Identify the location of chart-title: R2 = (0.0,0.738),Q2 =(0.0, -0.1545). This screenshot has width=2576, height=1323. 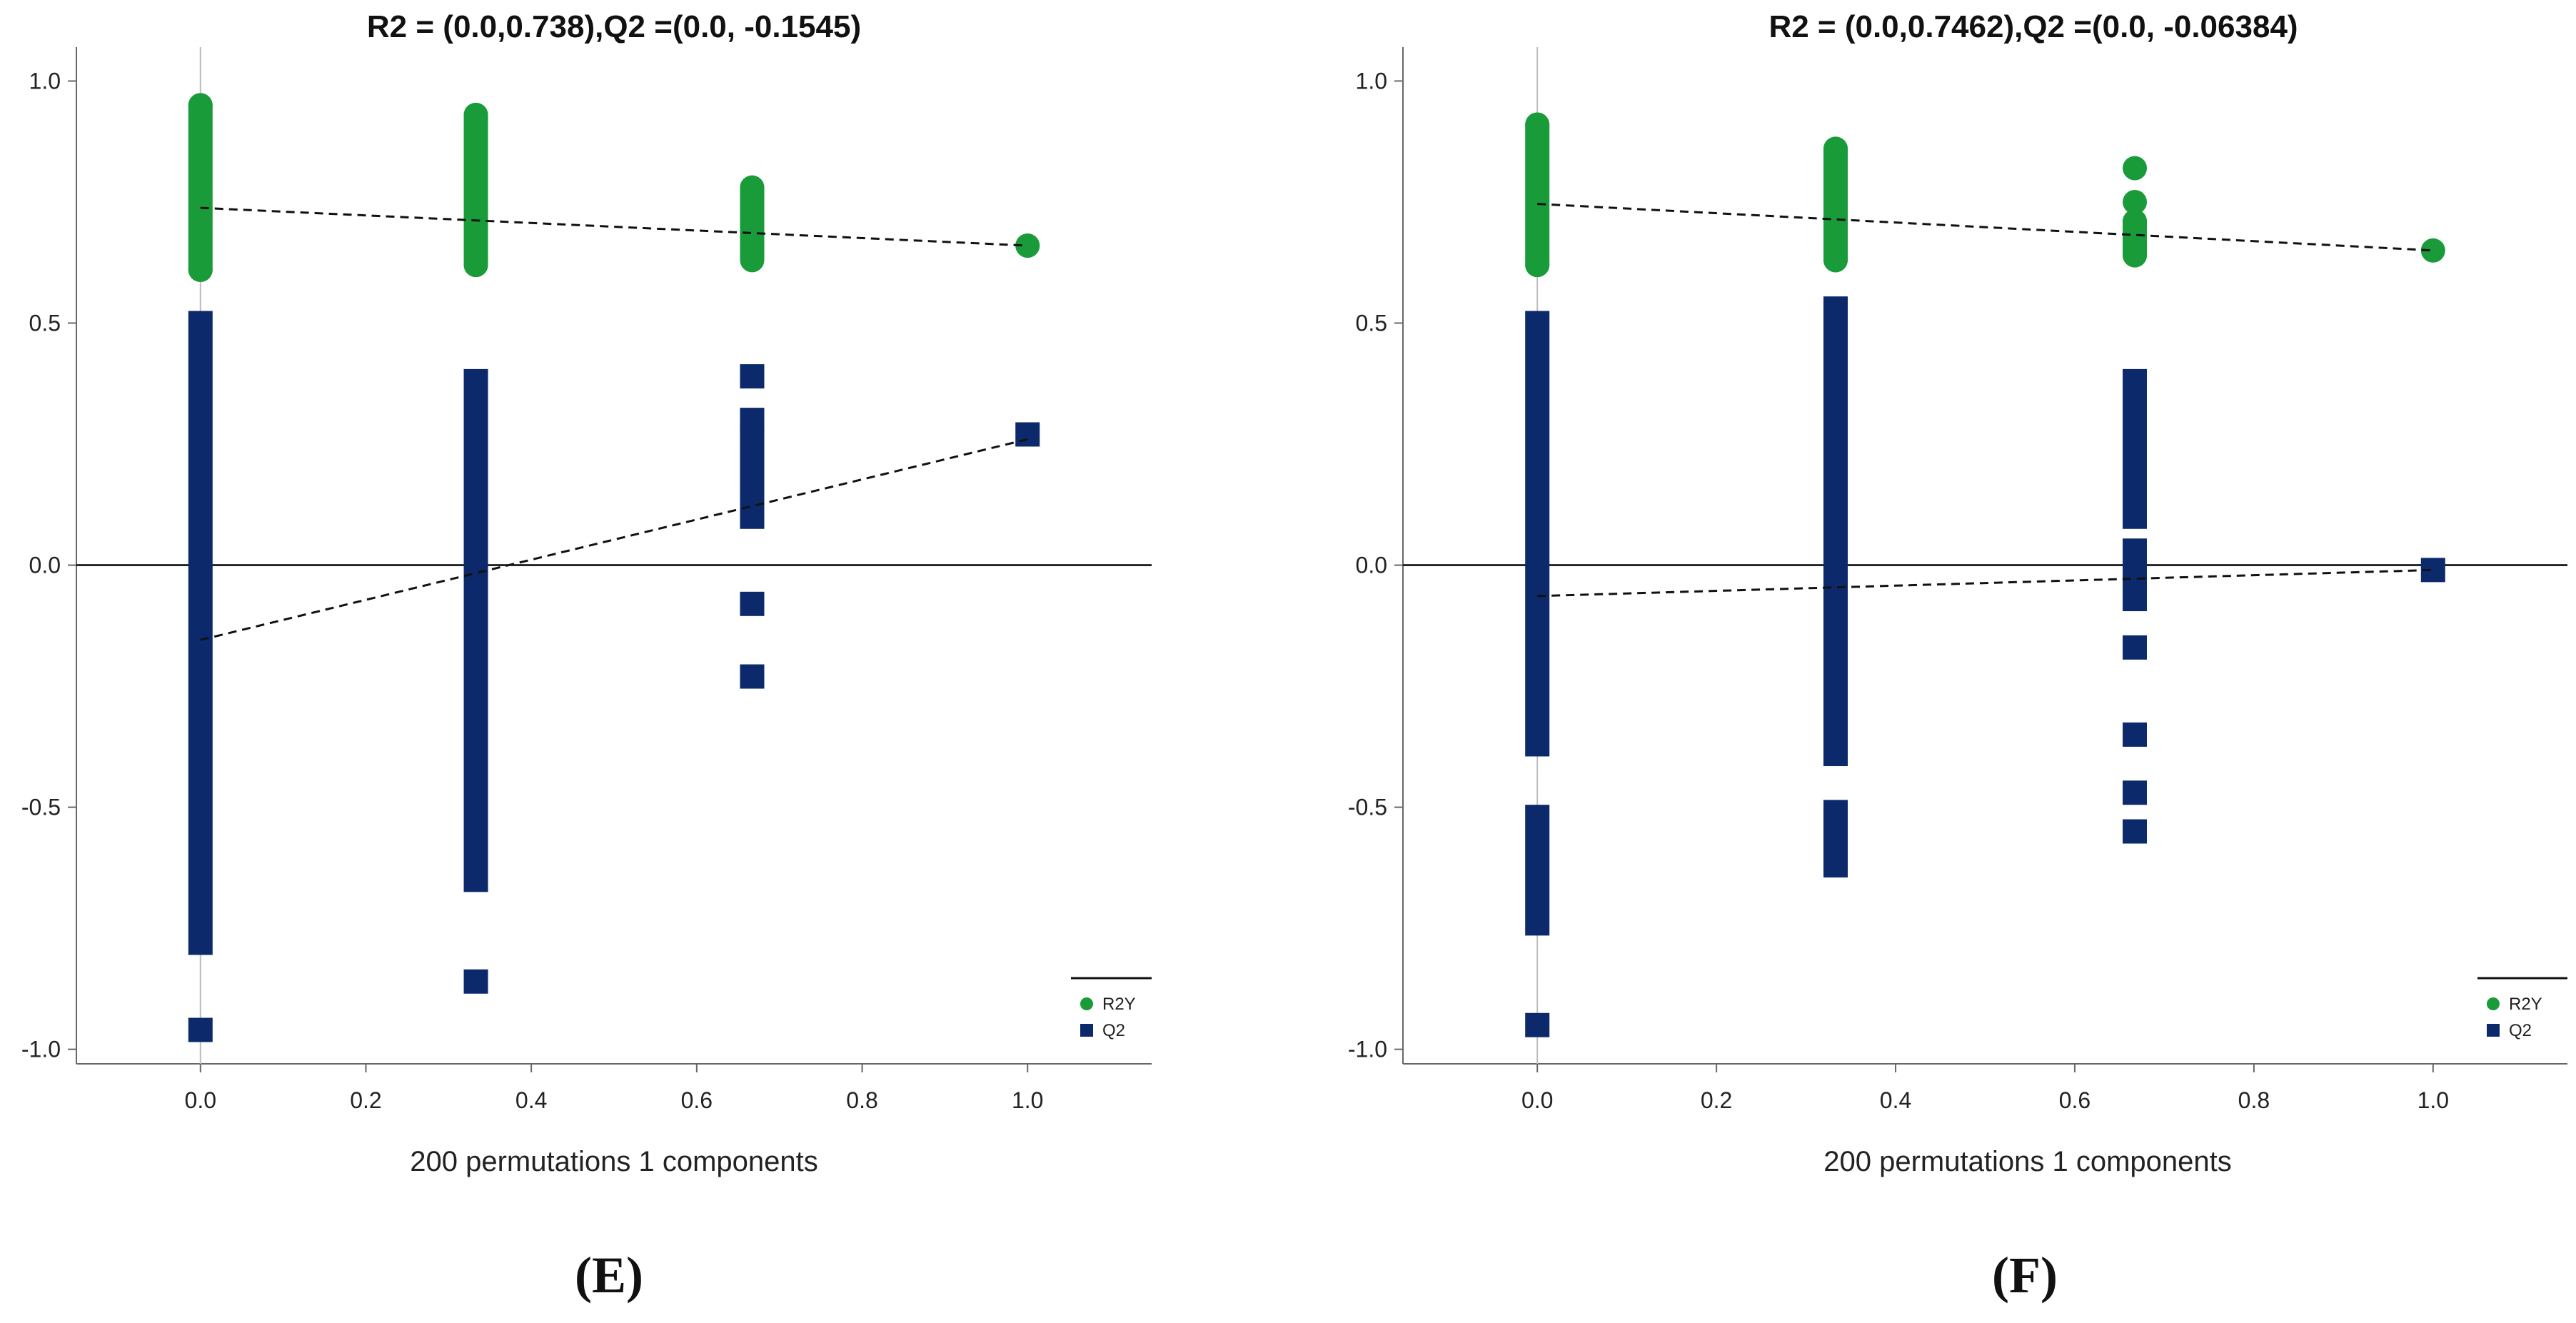
(614, 26).